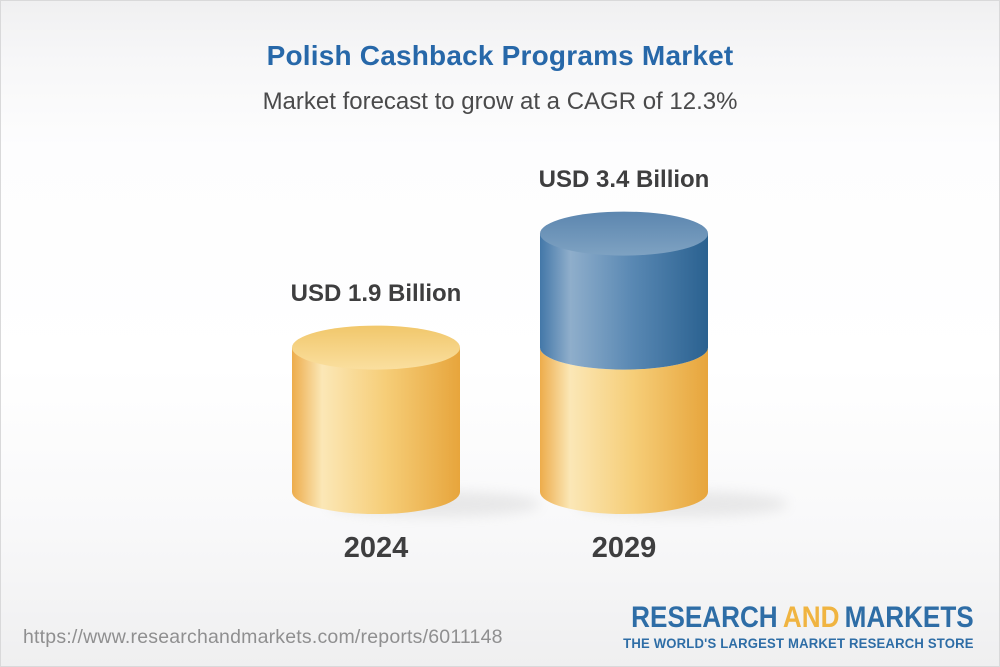 This screenshot has height=667, width=1000. What do you see at coordinates (376, 430) in the screenshot?
I see `bar-2024-segment-market-2024` at bounding box center [376, 430].